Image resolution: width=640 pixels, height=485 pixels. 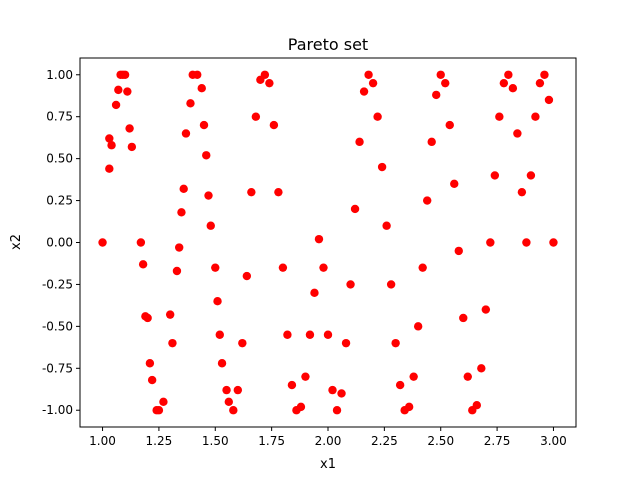 I want to click on chart-title: Pareto set, so click(x=328, y=44).